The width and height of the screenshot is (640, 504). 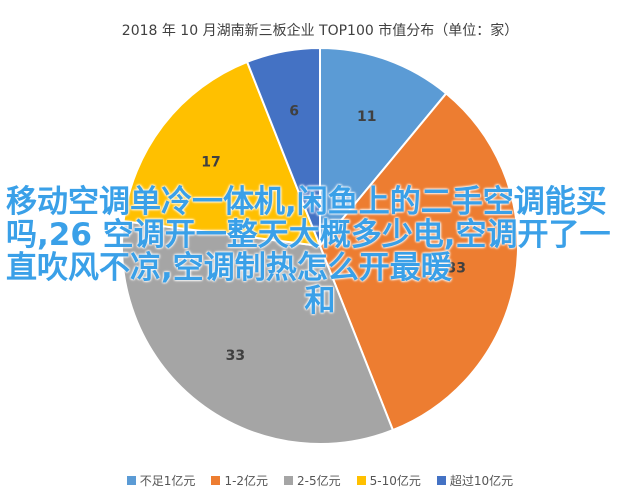 I want to click on pie-data-label-3: 33, so click(x=235, y=356).